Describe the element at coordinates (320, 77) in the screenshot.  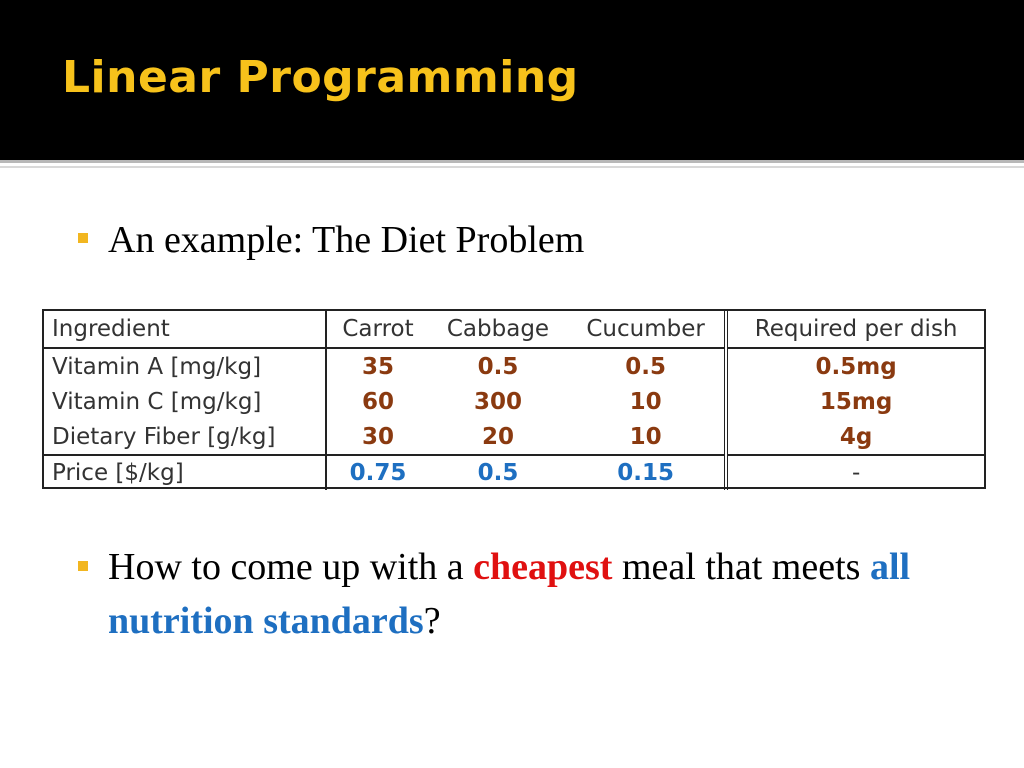
I see `slide-title: Linear Programming` at that location.